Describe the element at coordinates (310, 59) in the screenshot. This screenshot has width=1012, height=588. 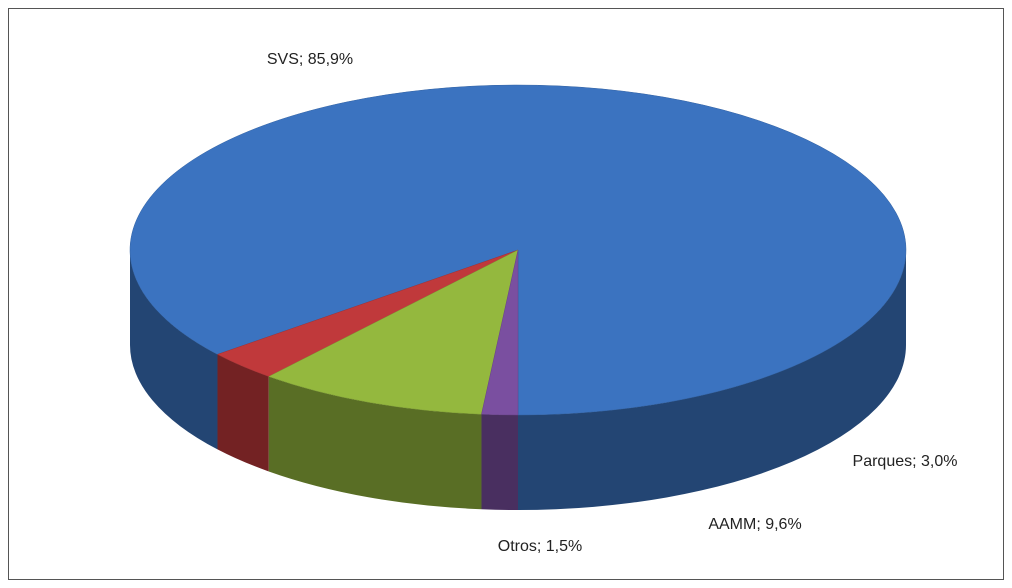
I see `data-label: SVS; 85,9%` at that location.